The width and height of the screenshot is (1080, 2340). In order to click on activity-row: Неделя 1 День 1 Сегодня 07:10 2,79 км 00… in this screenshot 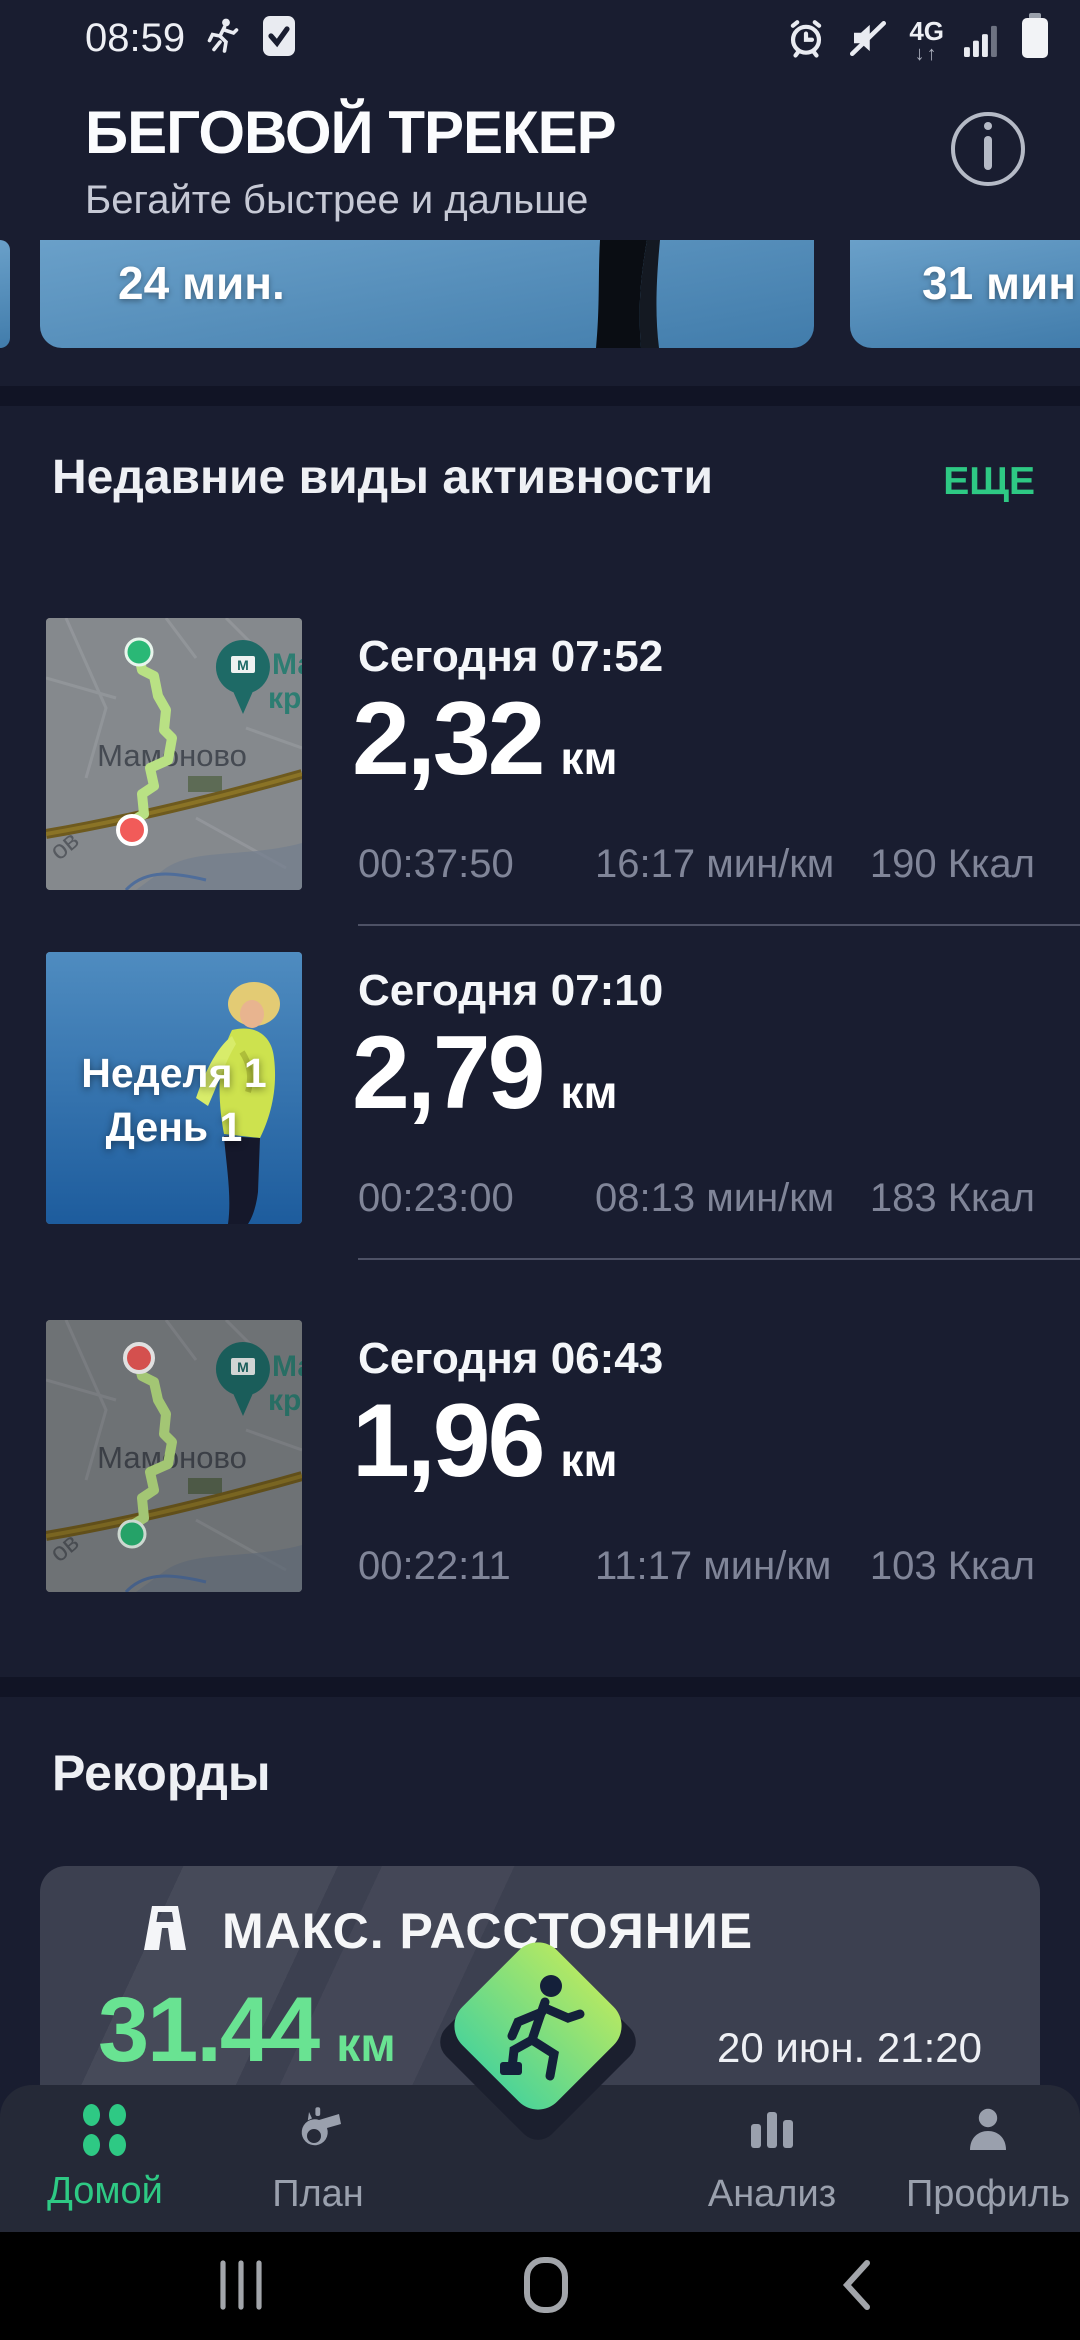, I will do `click(540, 1088)`.